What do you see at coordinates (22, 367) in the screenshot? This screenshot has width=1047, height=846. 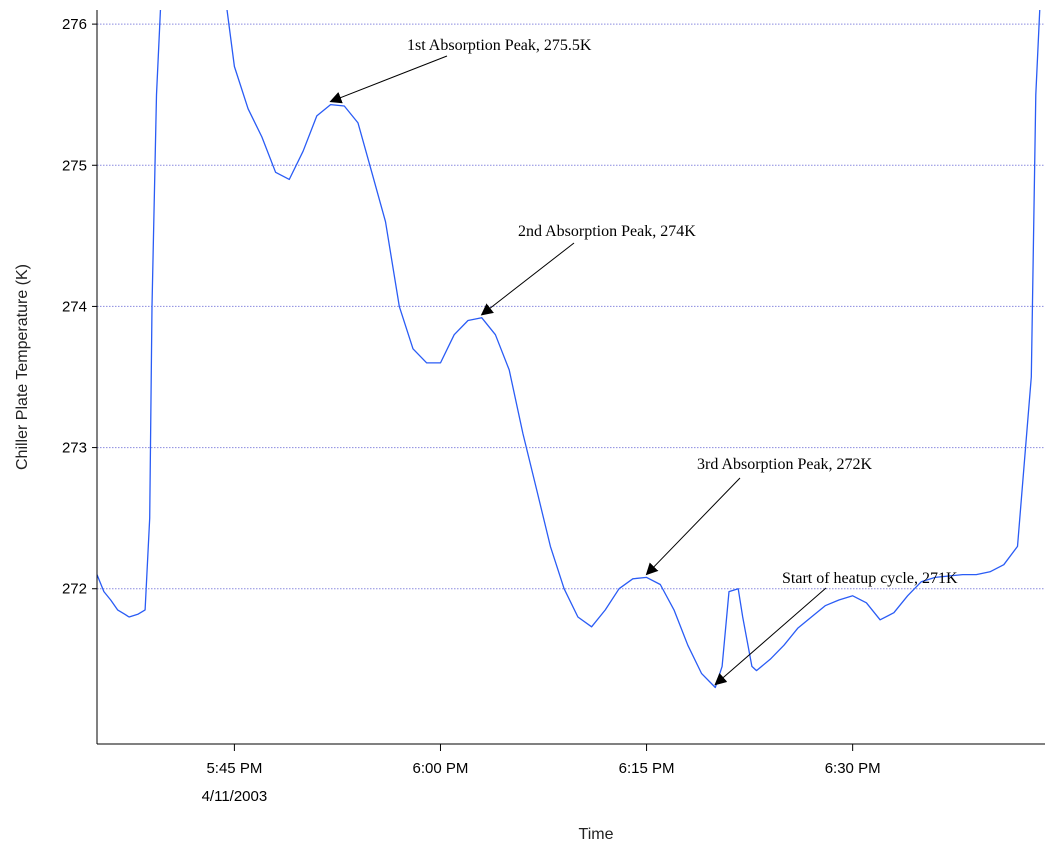 I see `y-axis-label: Chiller Plate Temperature (K)` at bounding box center [22, 367].